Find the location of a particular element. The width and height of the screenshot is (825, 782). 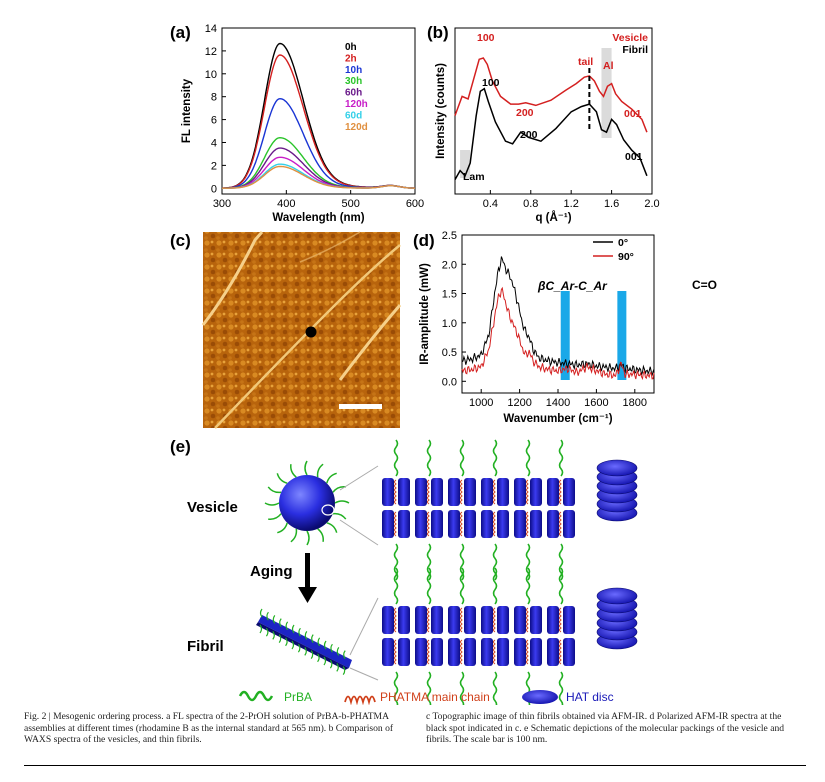

ann-v-001: 001 is located at coordinates (633, 114).